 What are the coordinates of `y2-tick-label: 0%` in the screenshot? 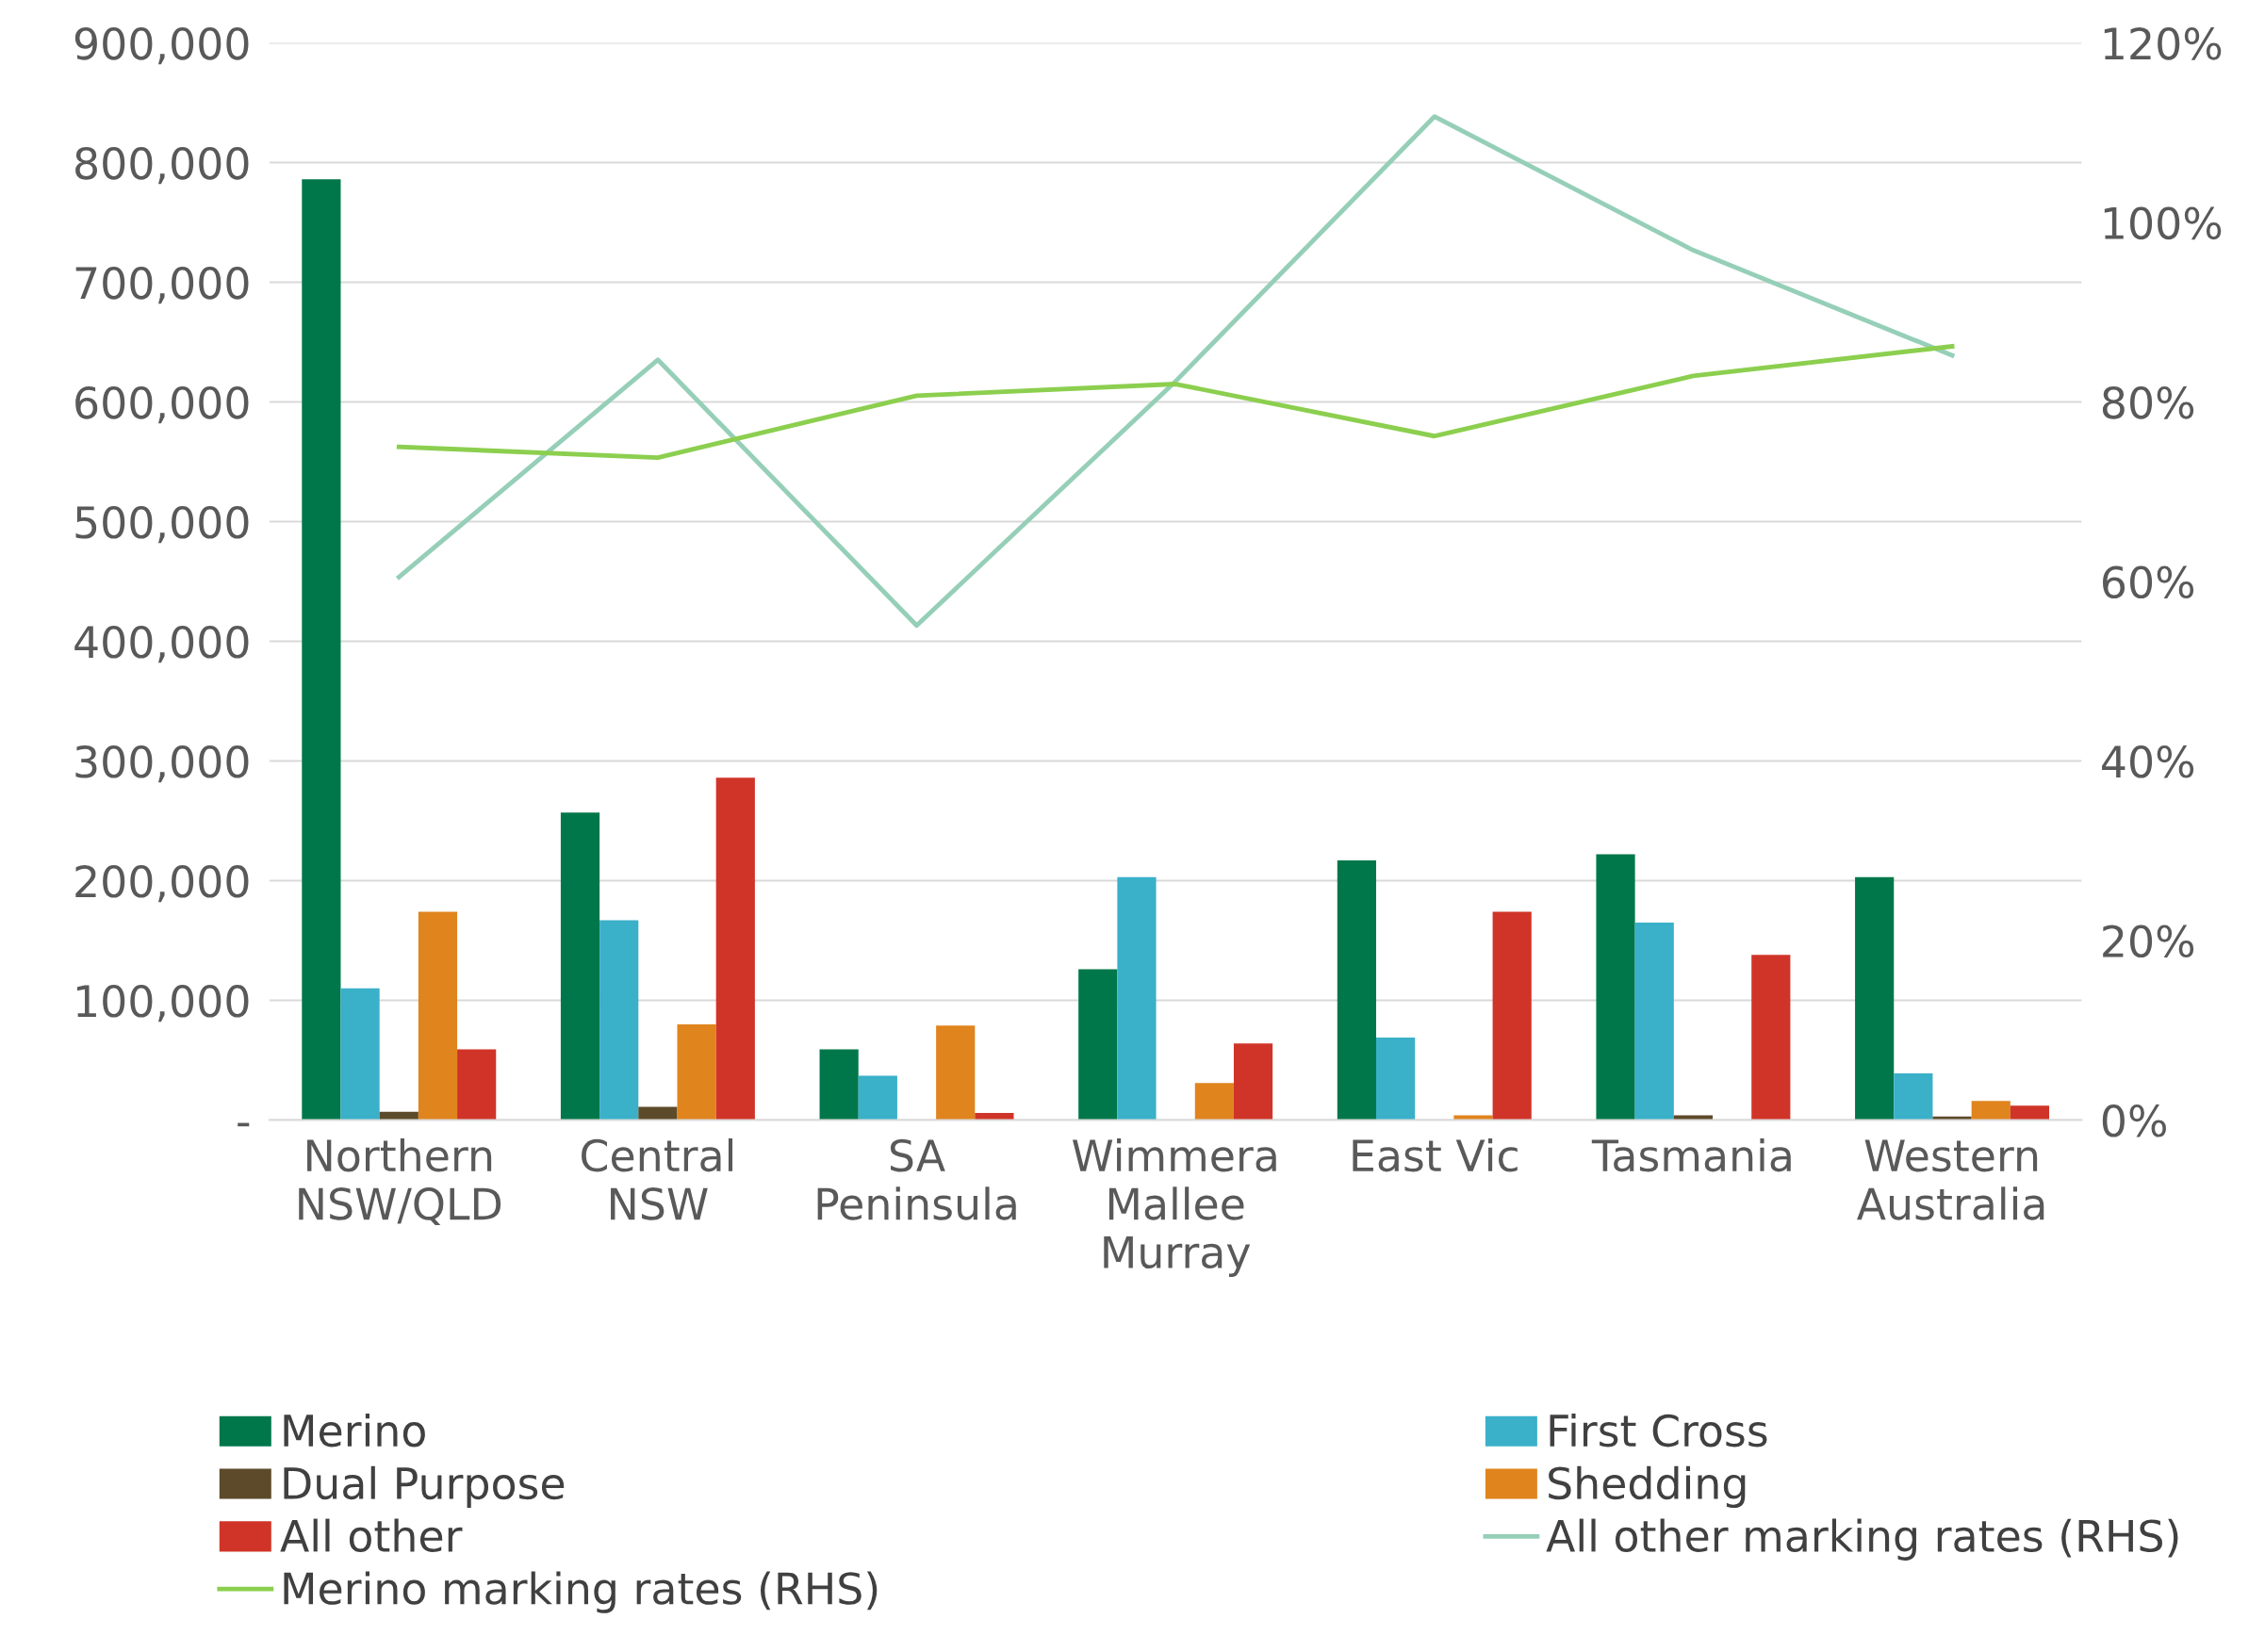 It's located at (2134, 1120).